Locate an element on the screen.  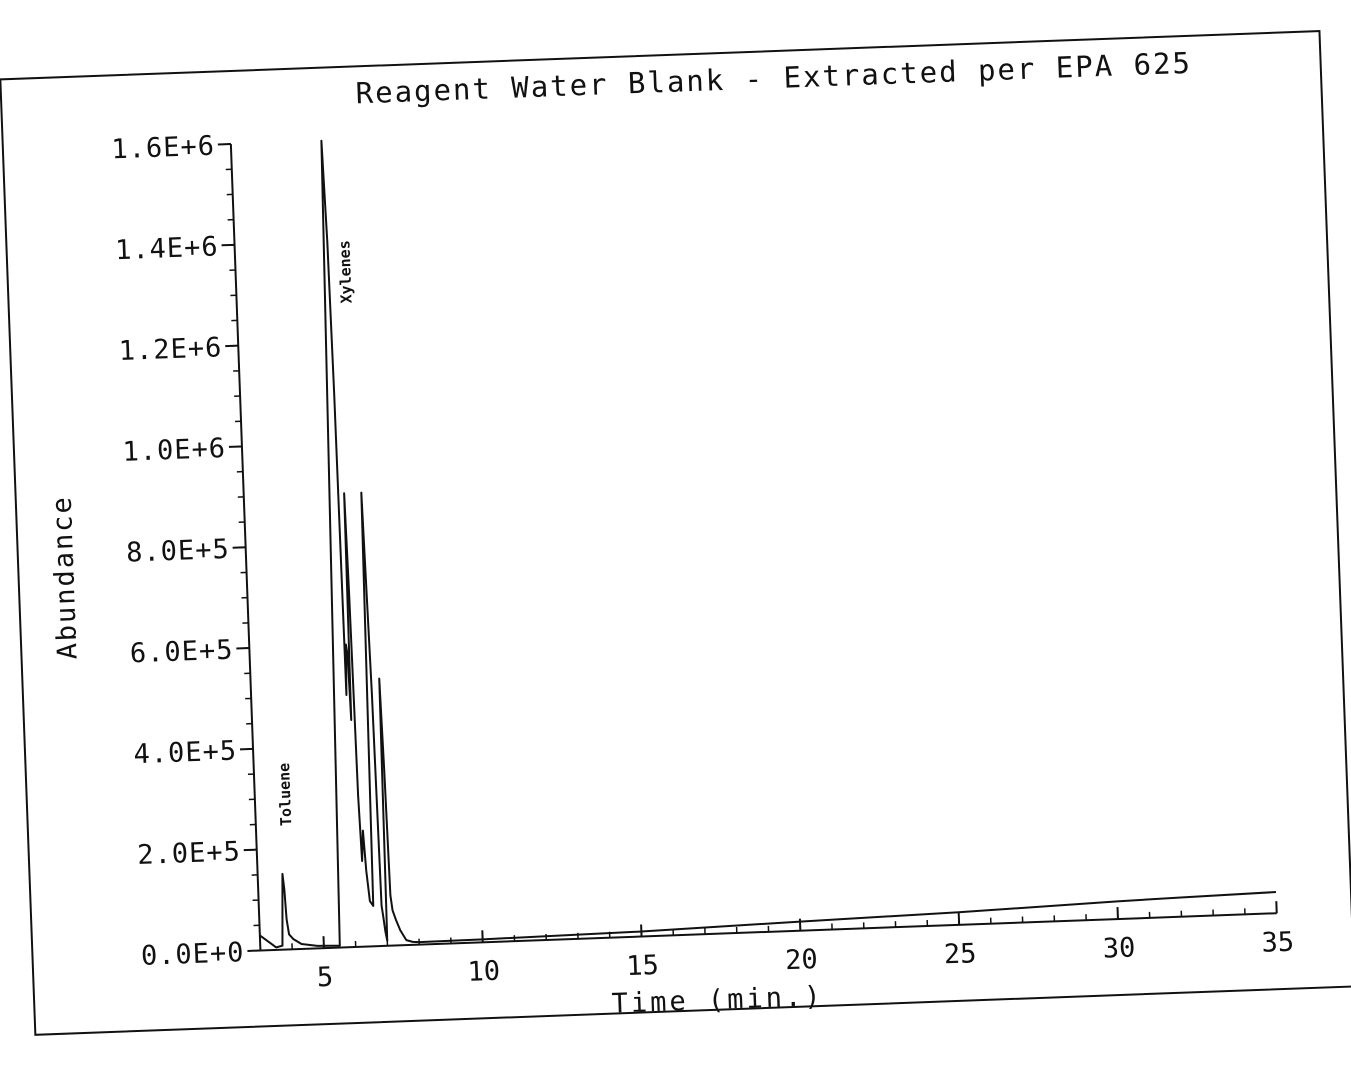
y-tick-label: 1.4E+6 is located at coordinates (167, 248).